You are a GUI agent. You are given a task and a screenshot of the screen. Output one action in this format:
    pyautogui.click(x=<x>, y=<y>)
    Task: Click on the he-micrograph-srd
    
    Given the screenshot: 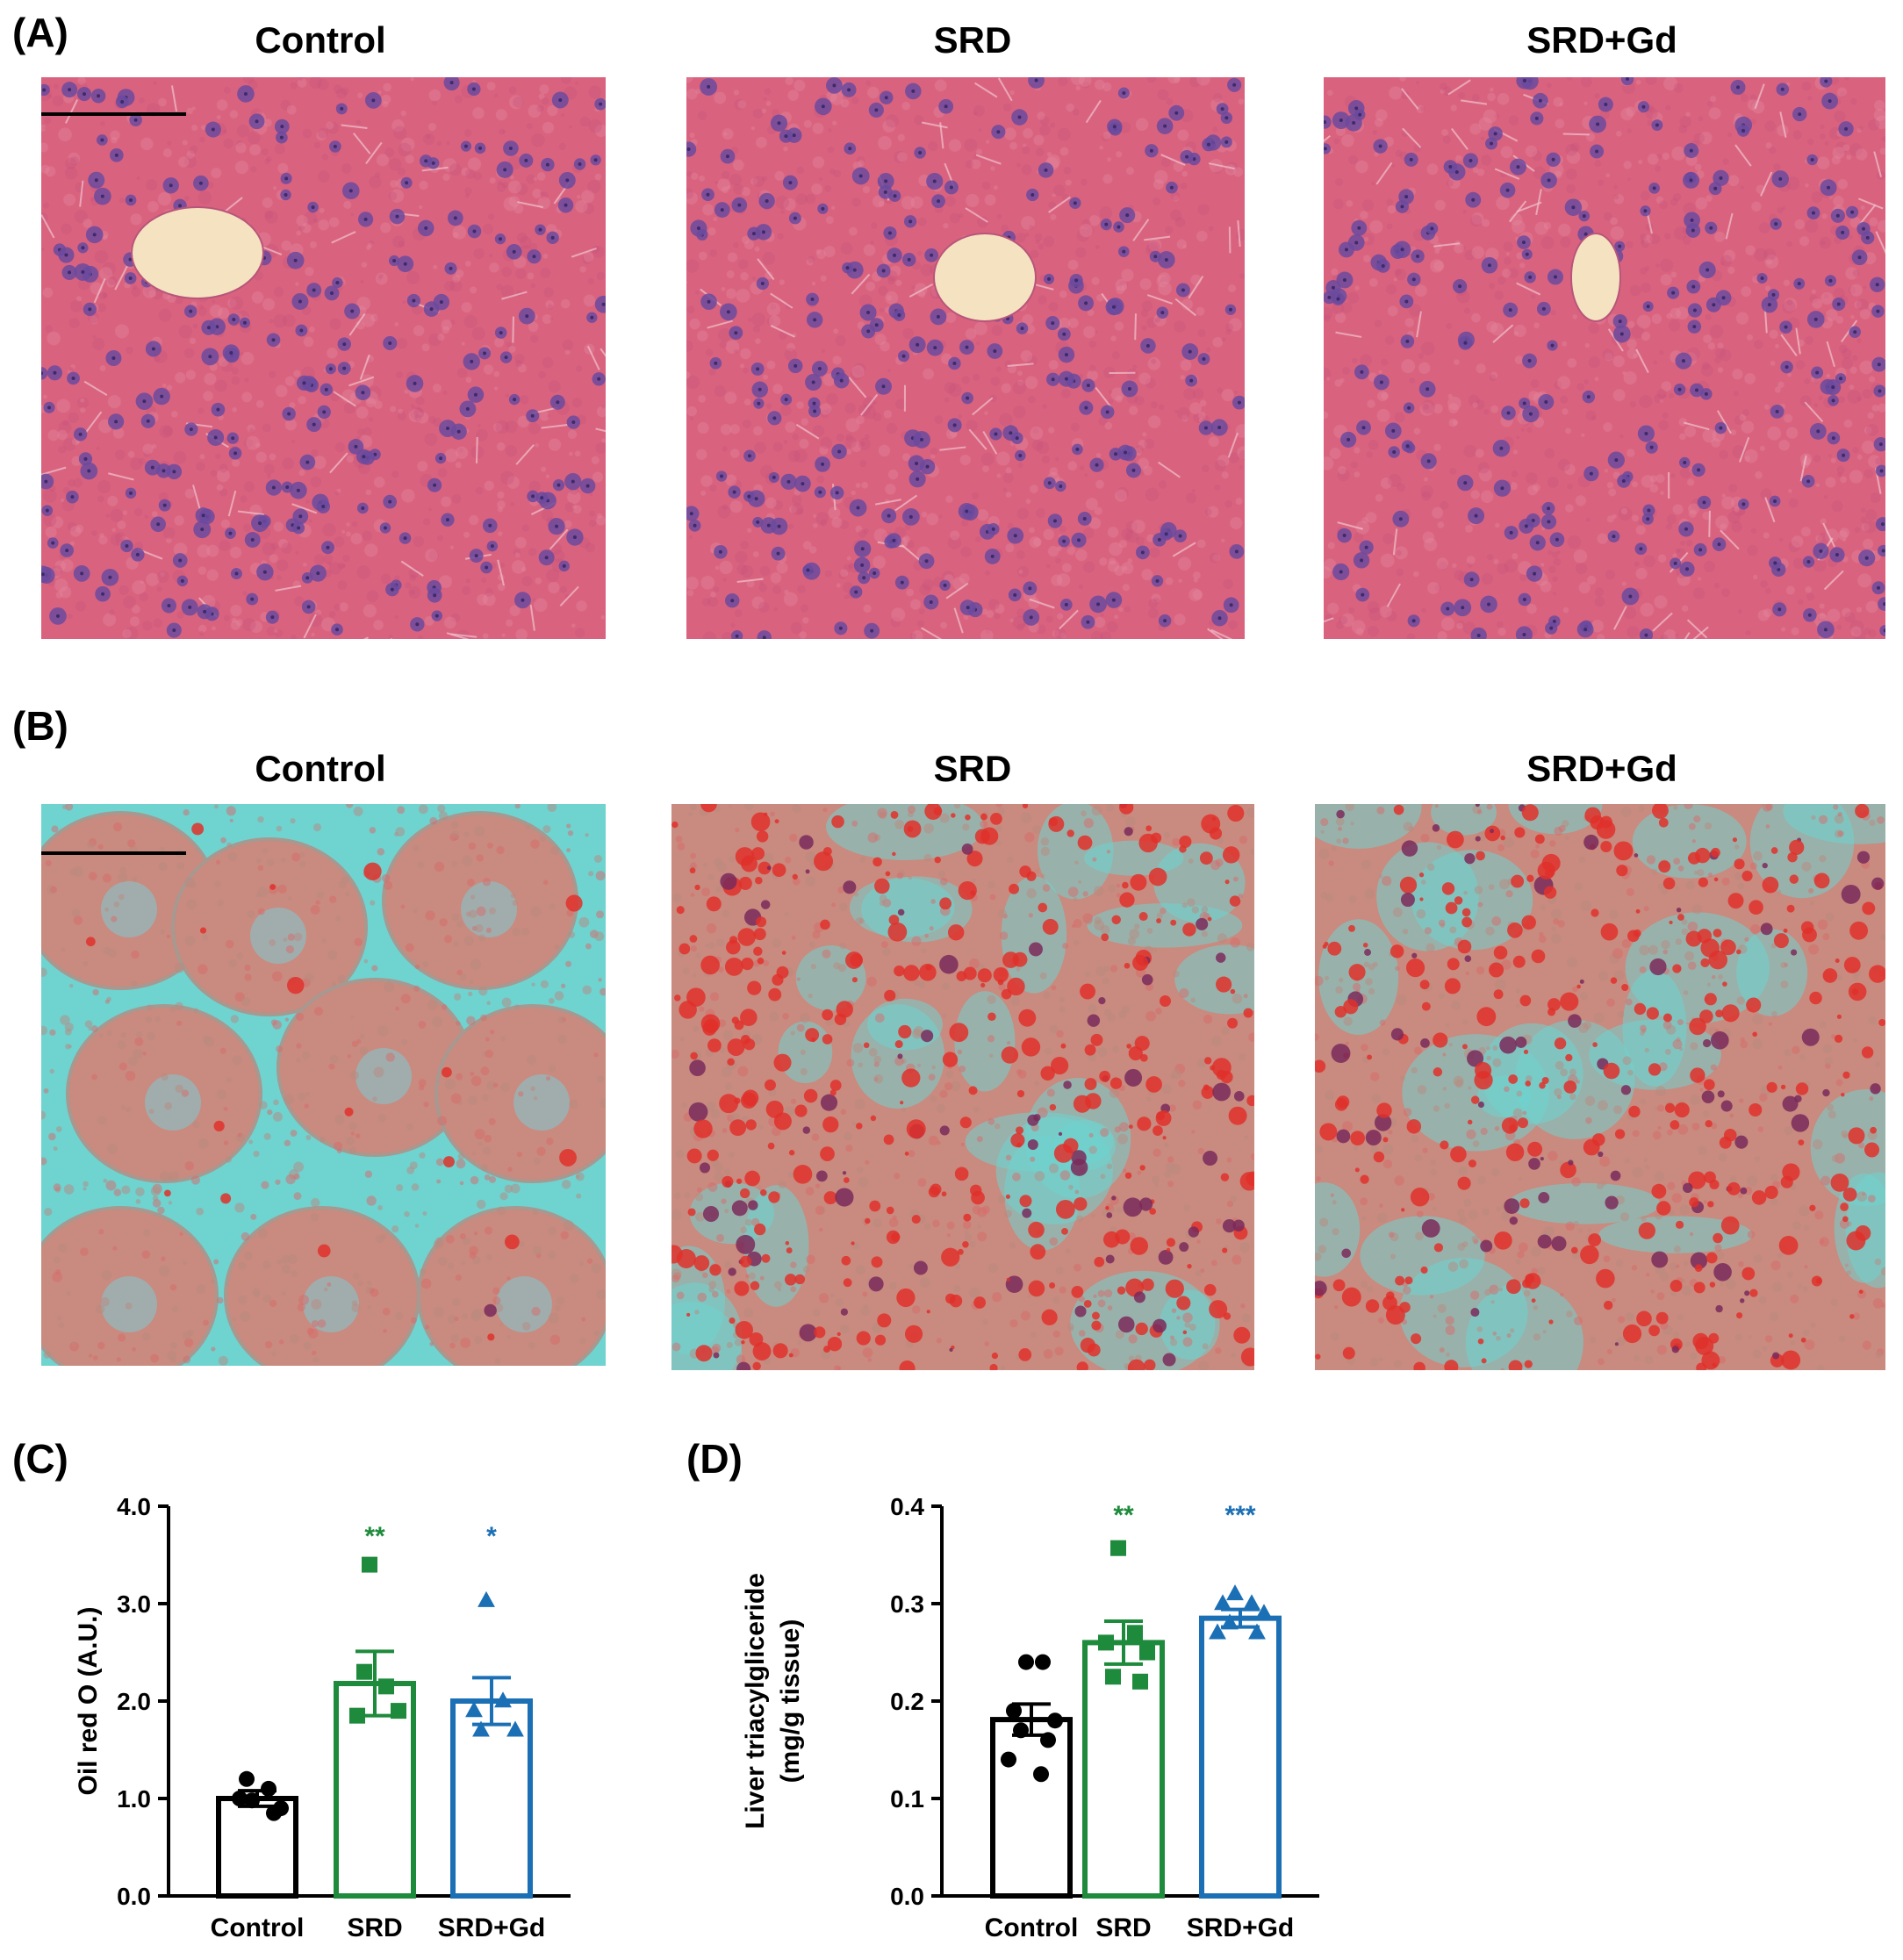 What is the action you would take?
    pyautogui.click(x=965, y=358)
    